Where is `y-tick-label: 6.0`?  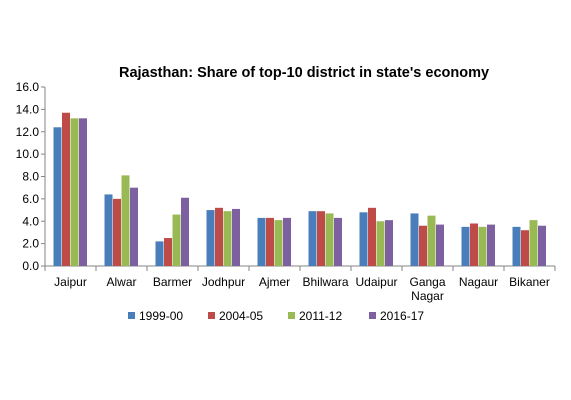 y-tick-label: 6.0 is located at coordinates (30, 199).